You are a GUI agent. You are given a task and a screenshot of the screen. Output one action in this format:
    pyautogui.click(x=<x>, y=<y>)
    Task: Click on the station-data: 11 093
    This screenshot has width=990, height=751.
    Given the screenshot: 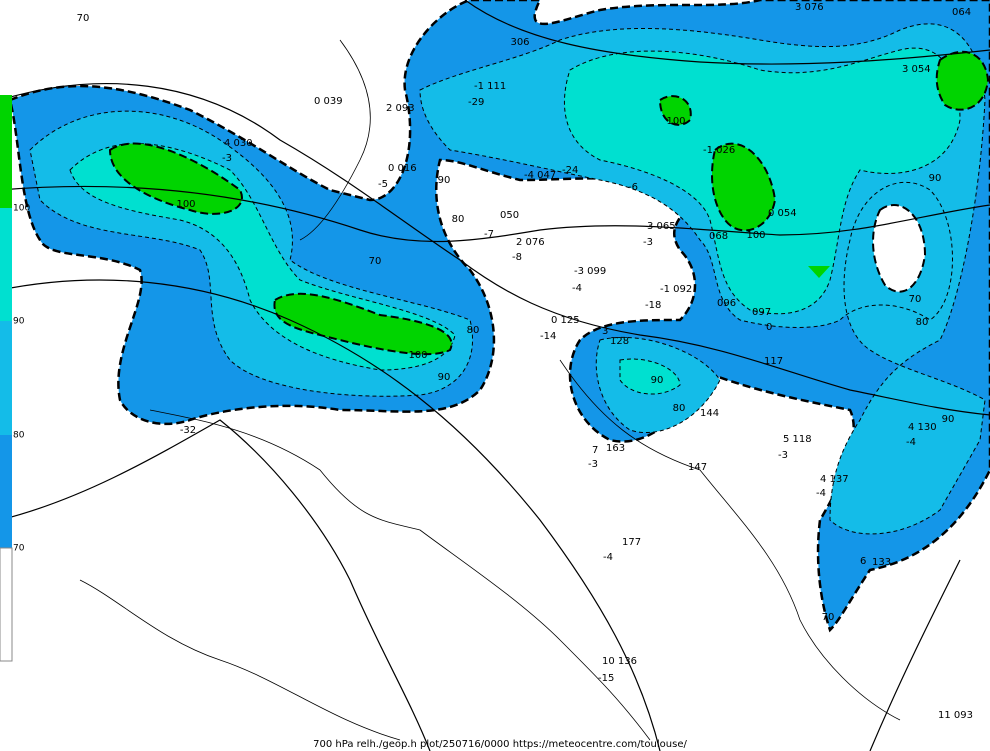 What is the action you would take?
    pyautogui.click(x=955, y=715)
    